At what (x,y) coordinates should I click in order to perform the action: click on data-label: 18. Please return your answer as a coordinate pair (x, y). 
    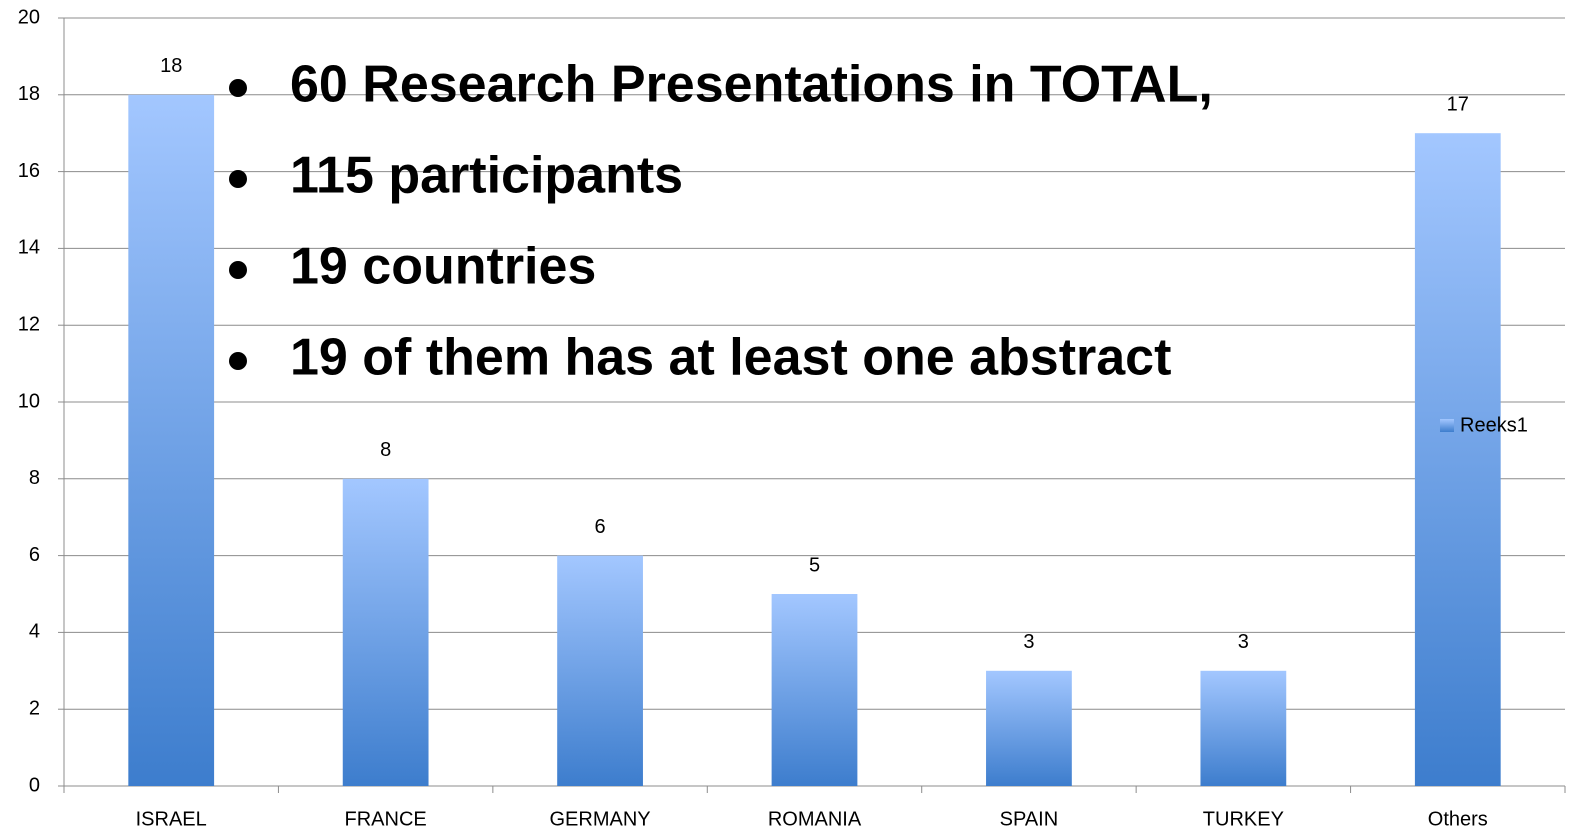
    Looking at the image, I should click on (171, 66).